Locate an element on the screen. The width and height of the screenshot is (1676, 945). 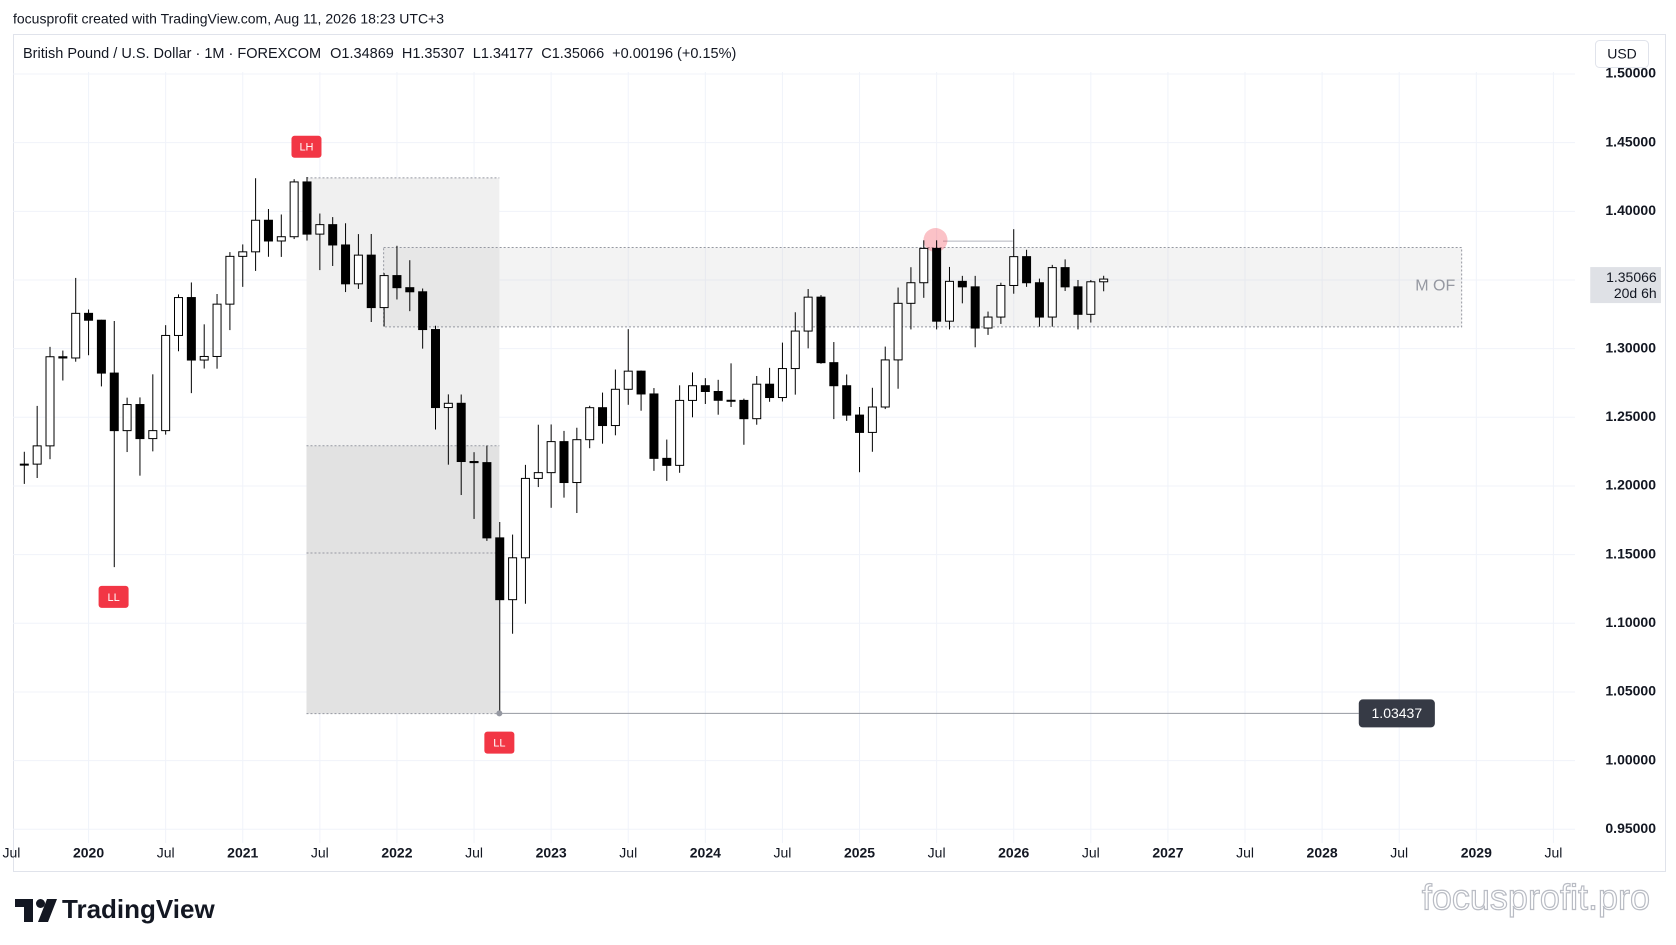
legend-background is located at coordinates (798, 54).